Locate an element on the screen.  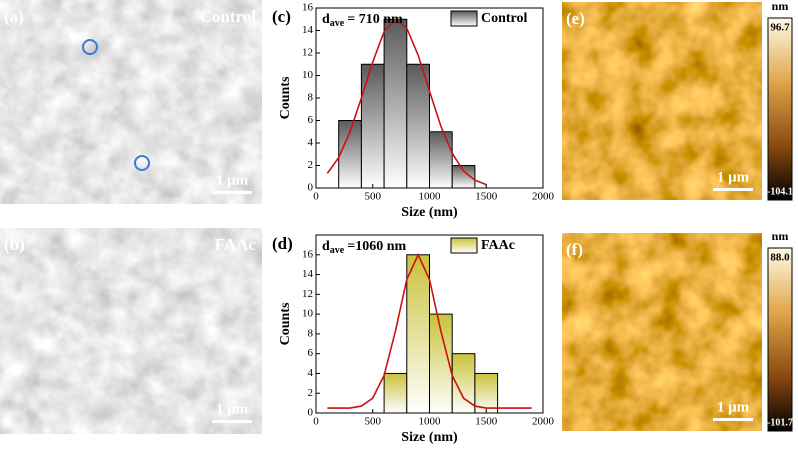
panel-label: (a) is located at coordinates (14, 16).